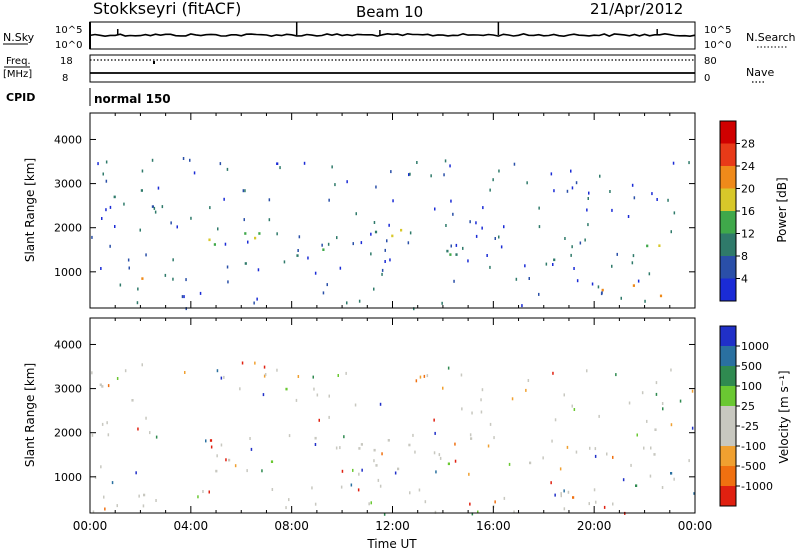  Describe the element at coordinates (748, 189) in the screenshot. I see `colorbar-tick-label: 20` at that location.